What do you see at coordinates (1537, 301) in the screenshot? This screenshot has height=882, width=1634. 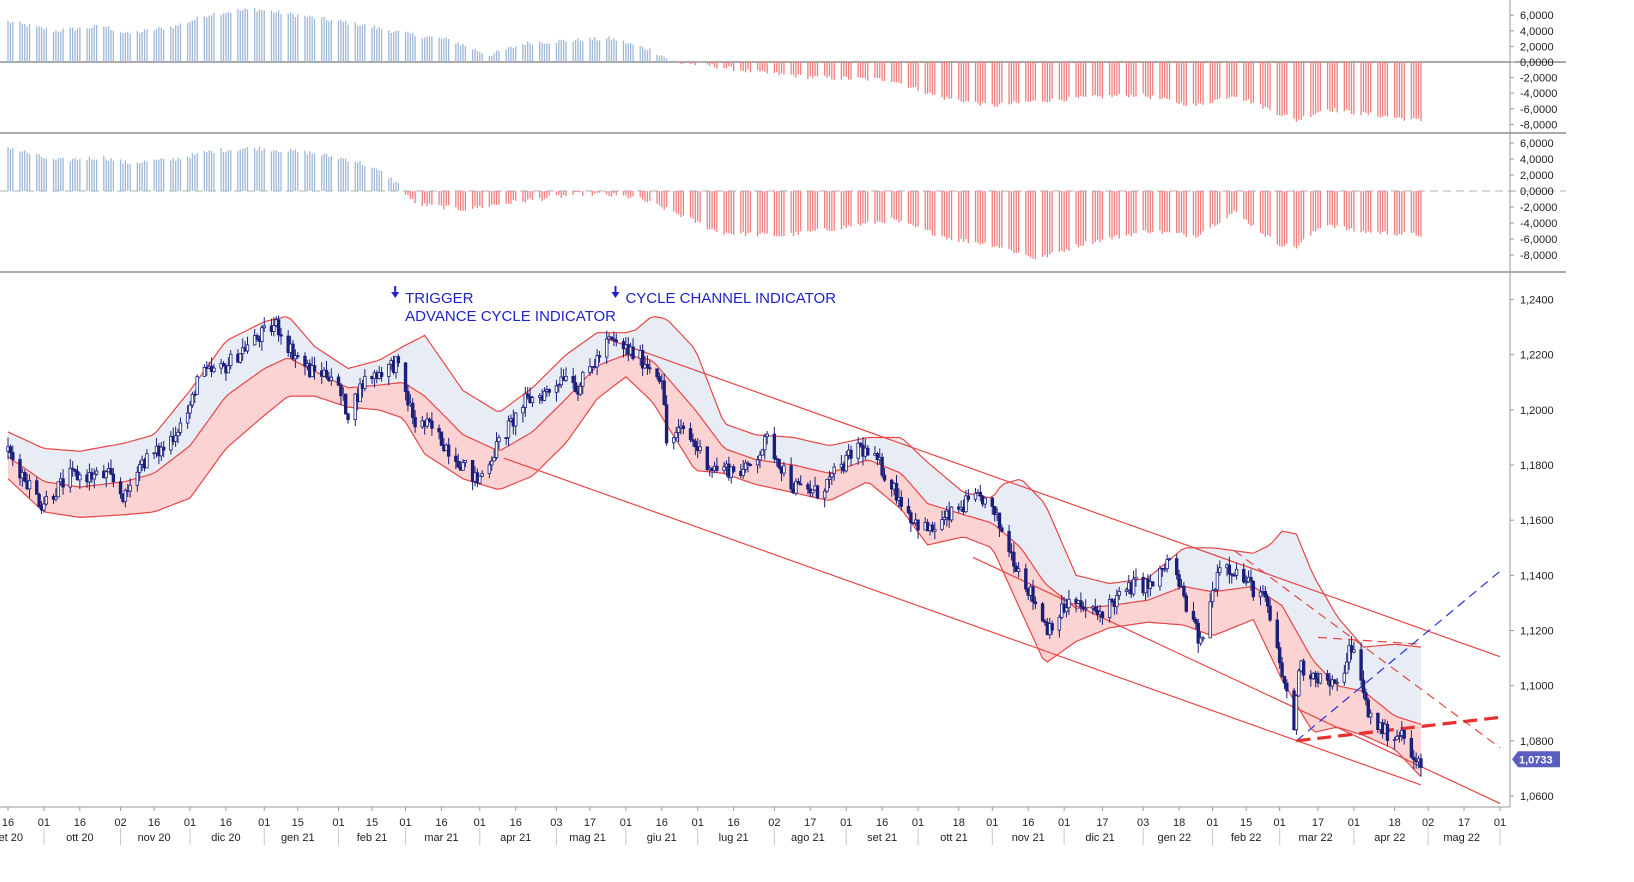 I see `price-tick-label: 1,2400` at bounding box center [1537, 301].